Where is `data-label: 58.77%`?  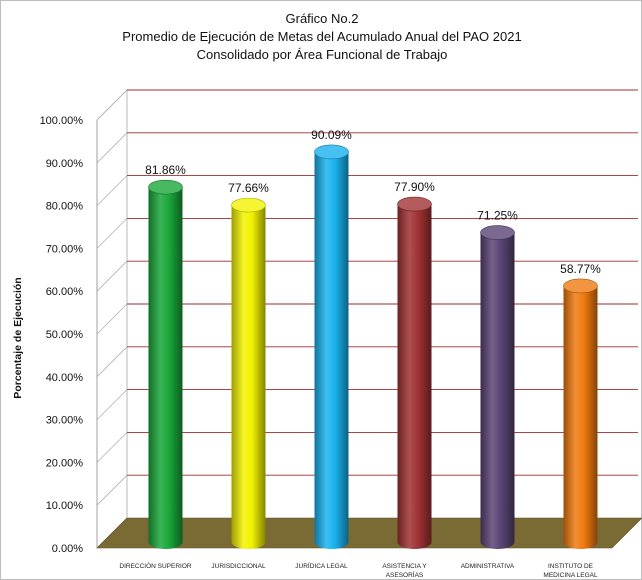
data-label: 58.77% is located at coordinates (580, 269).